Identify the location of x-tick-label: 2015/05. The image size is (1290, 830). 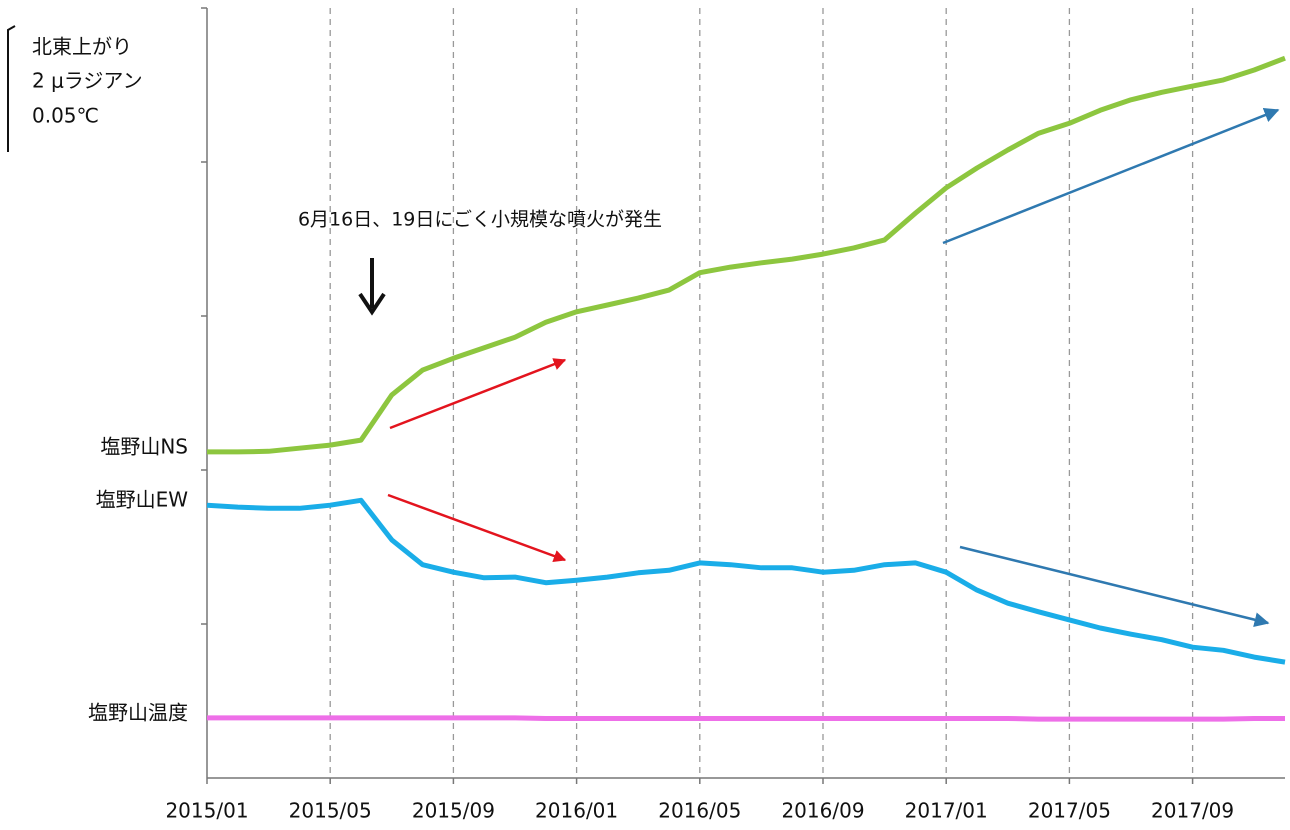
(330, 811).